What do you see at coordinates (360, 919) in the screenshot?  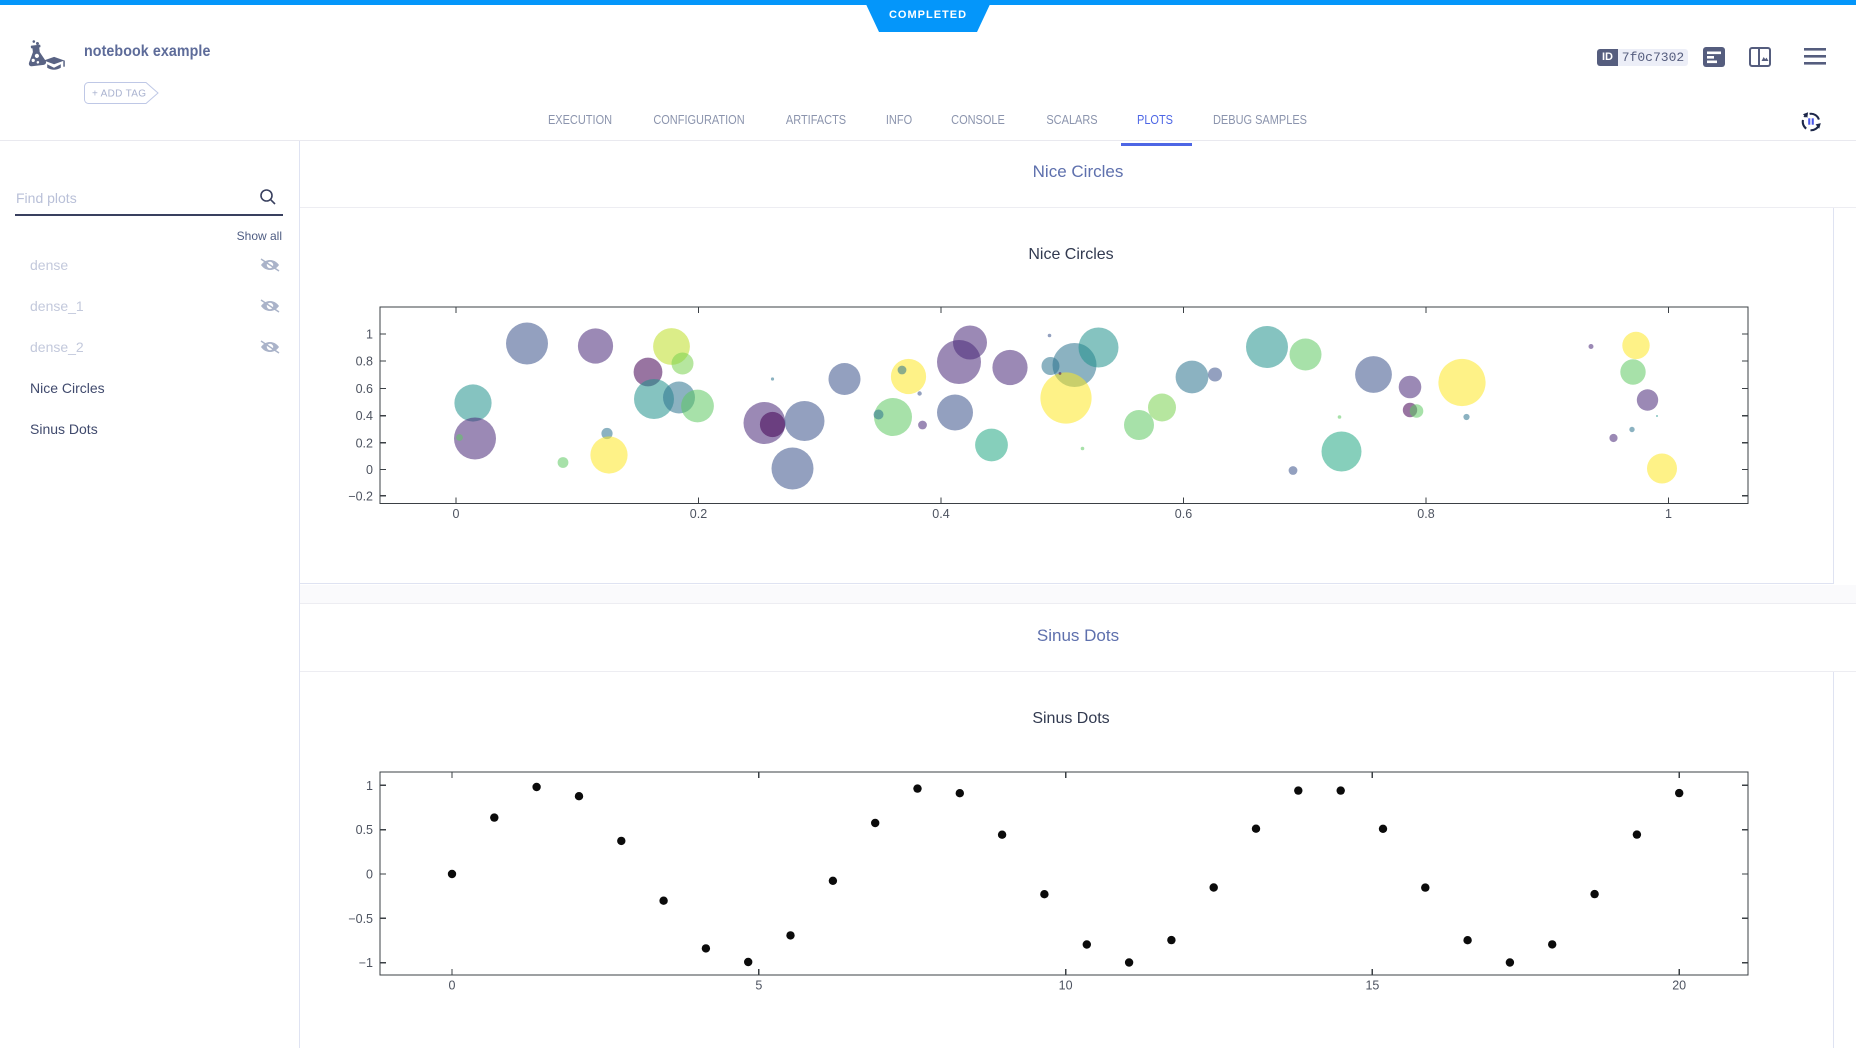 I see `svg-text: −0.5` at bounding box center [360, 919].